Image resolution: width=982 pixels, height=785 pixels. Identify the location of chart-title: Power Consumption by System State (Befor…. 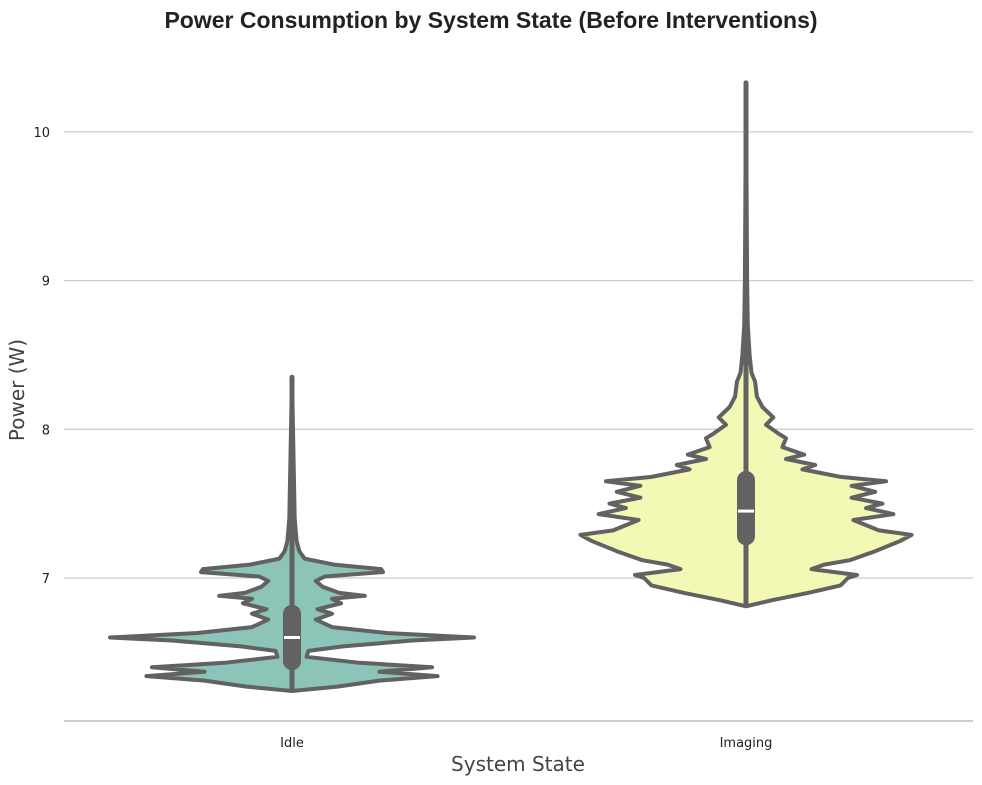
(490, 20).